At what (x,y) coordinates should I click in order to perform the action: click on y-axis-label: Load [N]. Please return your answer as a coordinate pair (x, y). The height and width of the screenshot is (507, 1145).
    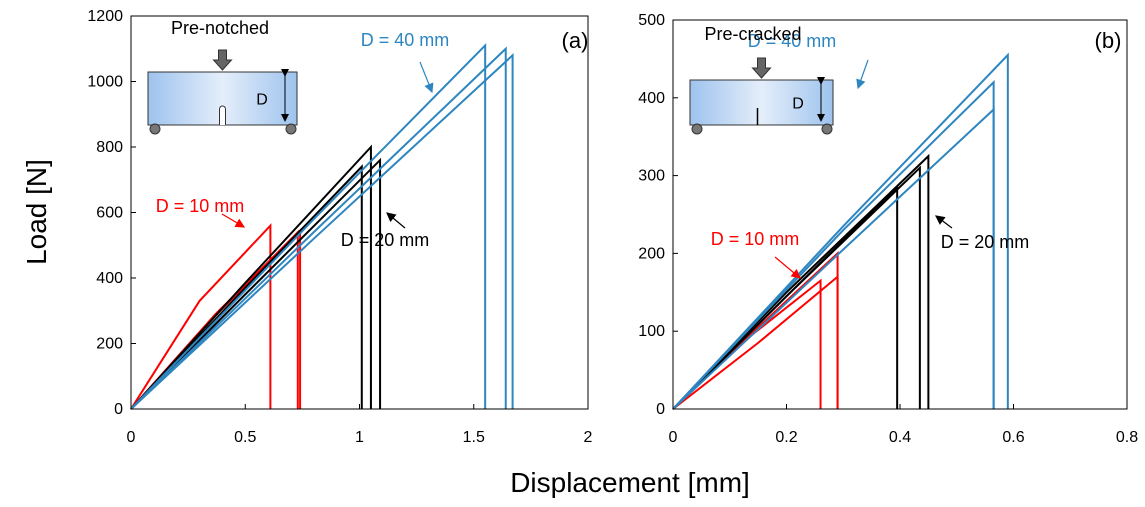
    Looking at the image, I should click on (36, 212).